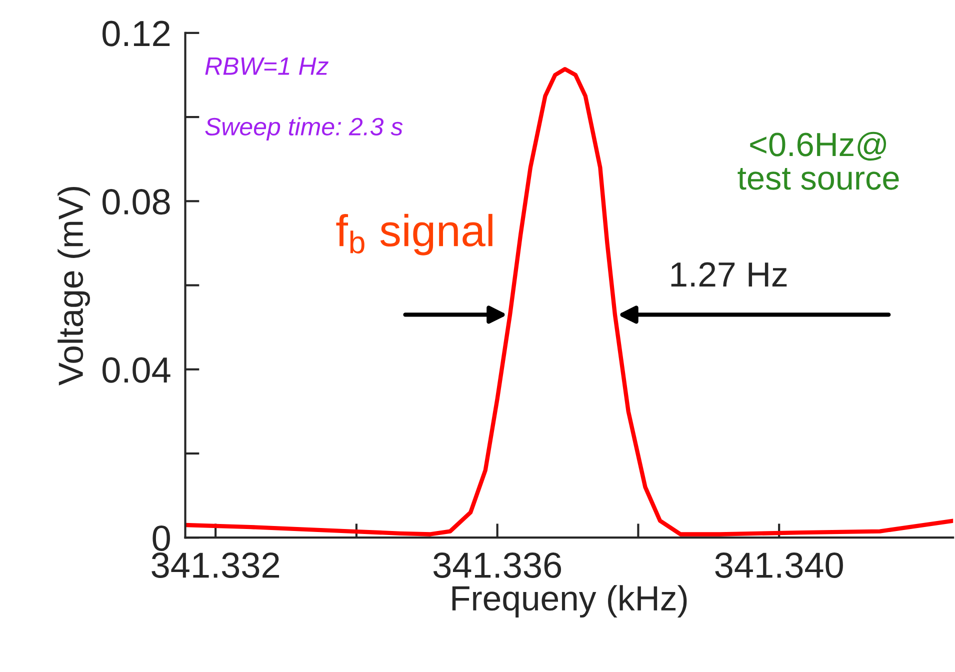 The height and width of the screenshot is (672, 955). Describe the element at coordinates (161, 538) in the screenshot. I see `y-tick-label: 0` at that location.